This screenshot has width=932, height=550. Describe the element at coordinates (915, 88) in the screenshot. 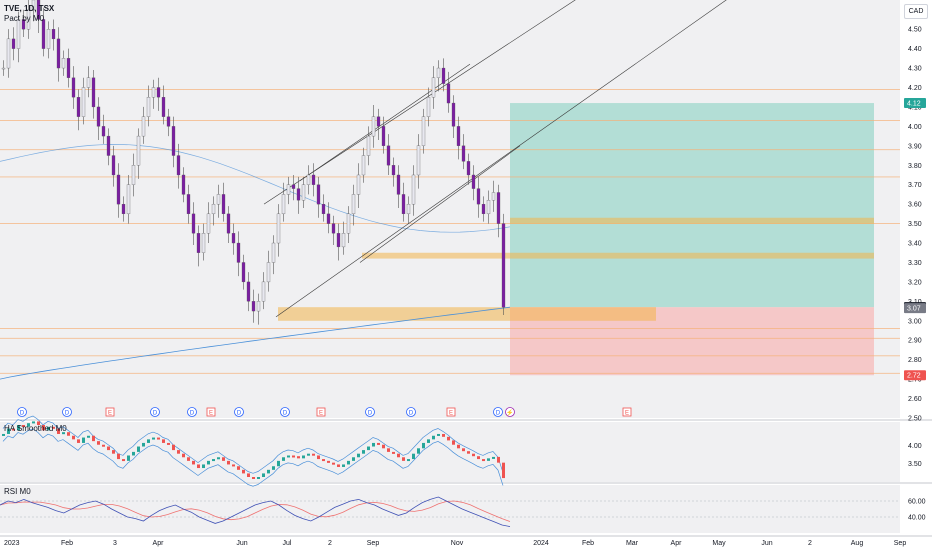

I see `price-tick-label: 4.20` at that location.